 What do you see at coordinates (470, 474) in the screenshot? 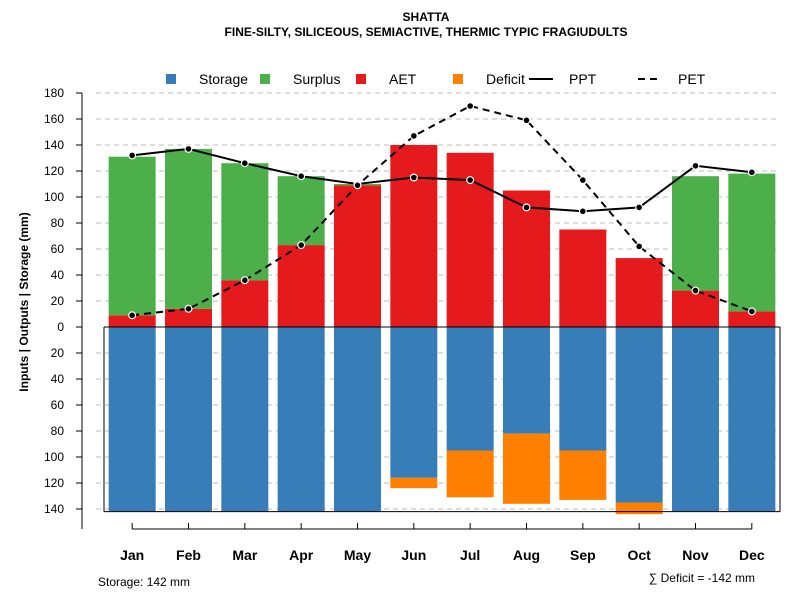
I see `deficit-bar-jul` at bounding box center [470, 474].